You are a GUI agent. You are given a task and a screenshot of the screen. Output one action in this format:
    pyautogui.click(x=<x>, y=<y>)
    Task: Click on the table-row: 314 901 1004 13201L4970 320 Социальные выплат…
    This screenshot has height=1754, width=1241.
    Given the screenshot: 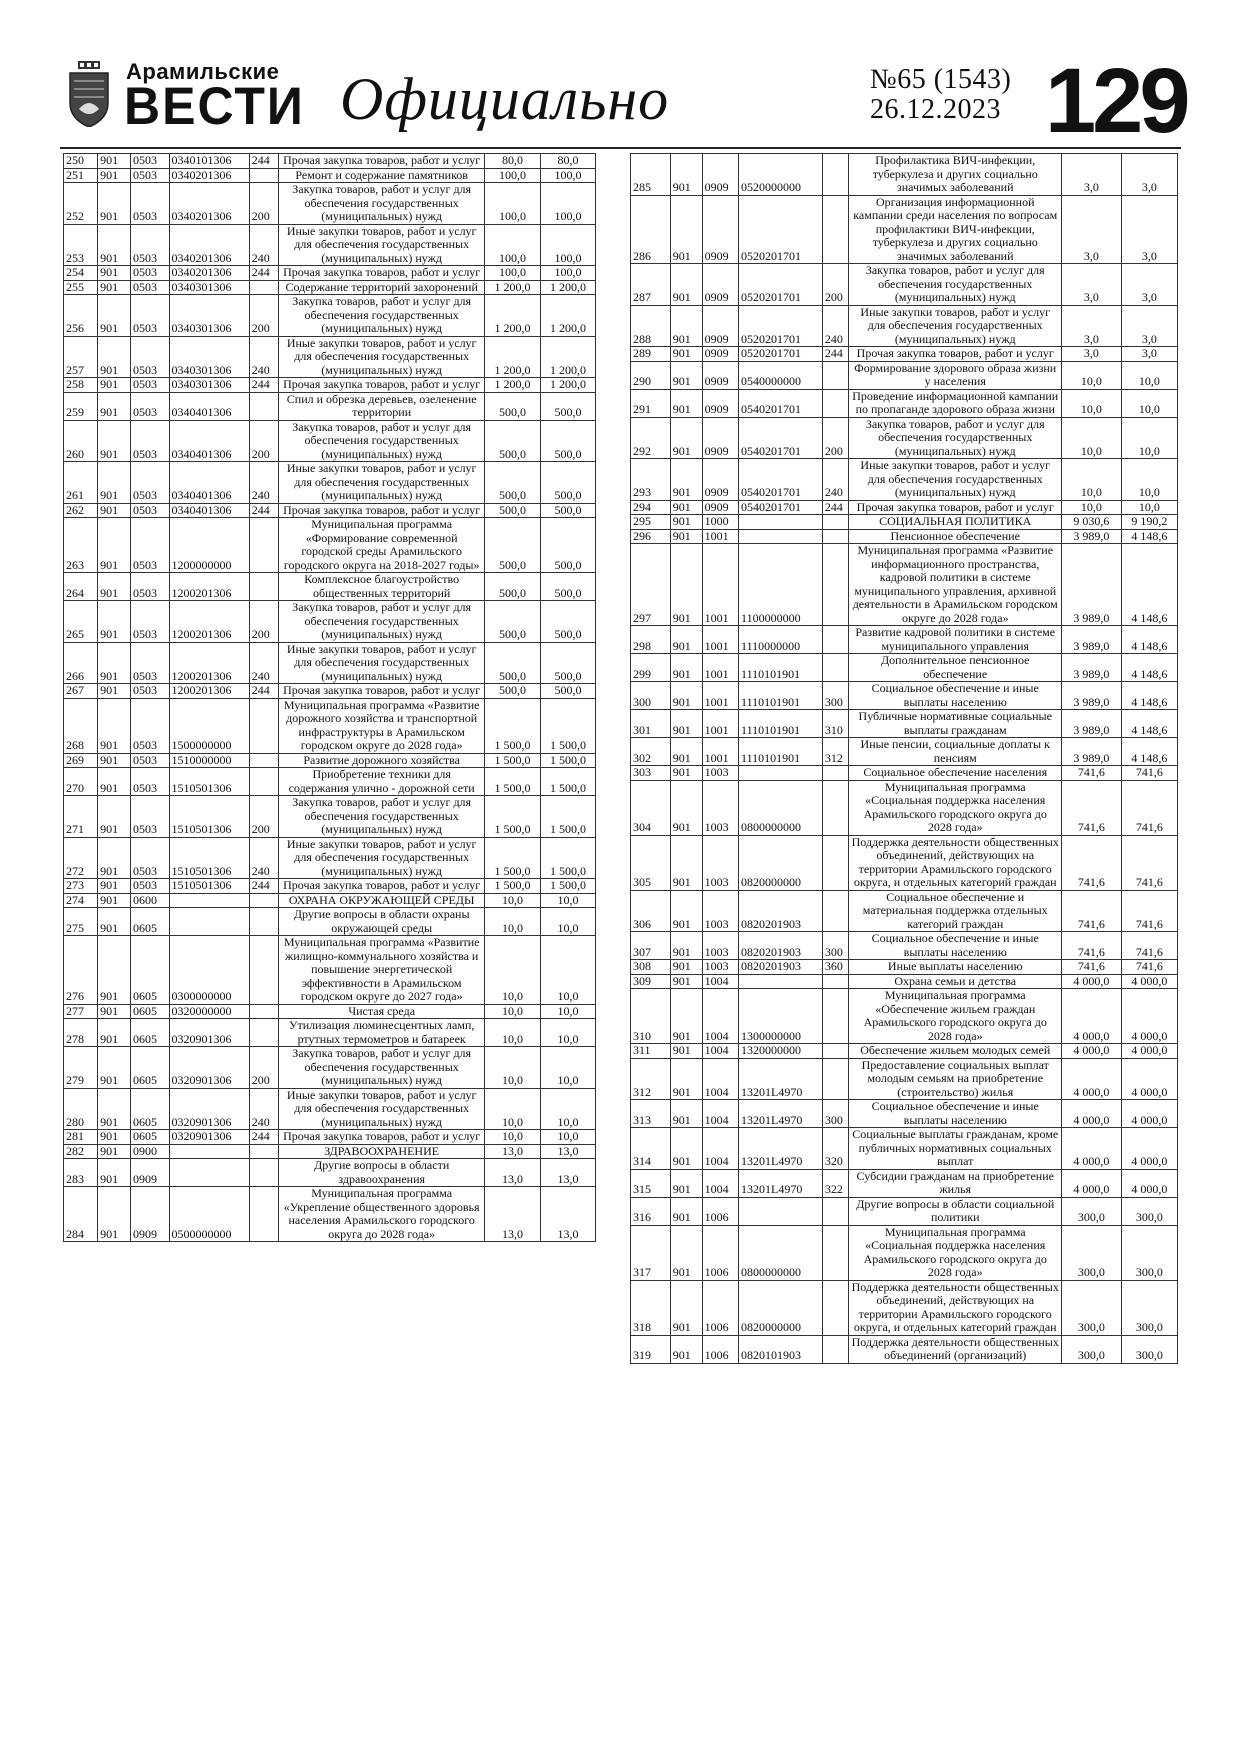 What is the action you would take?
    pyautogui.click(x=904, y=1148)
    